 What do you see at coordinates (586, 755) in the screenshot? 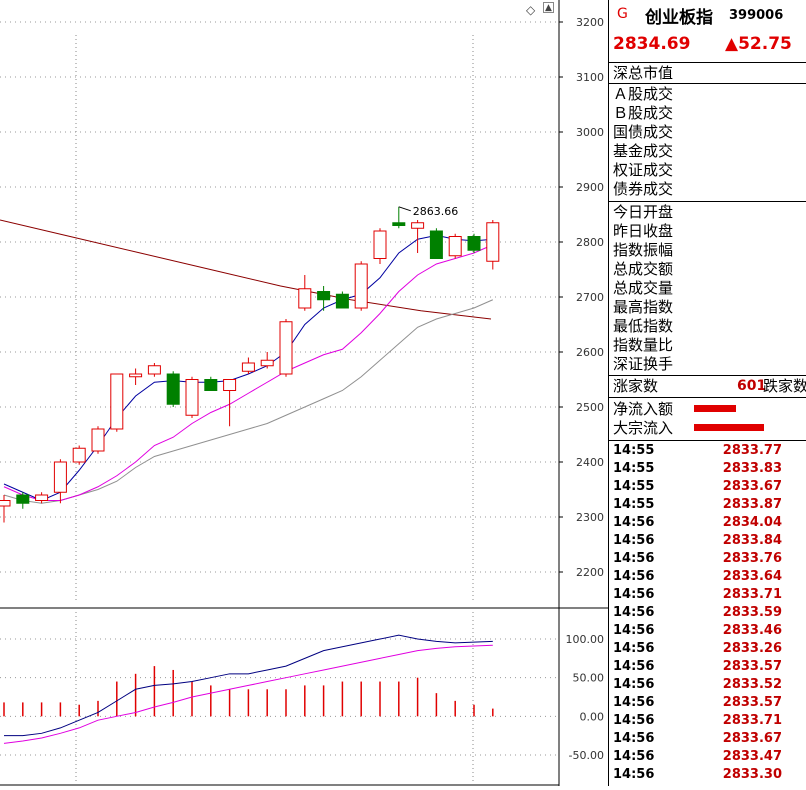
I see `indicator-tick-label: -50.00` at bounding box center [586, 755].